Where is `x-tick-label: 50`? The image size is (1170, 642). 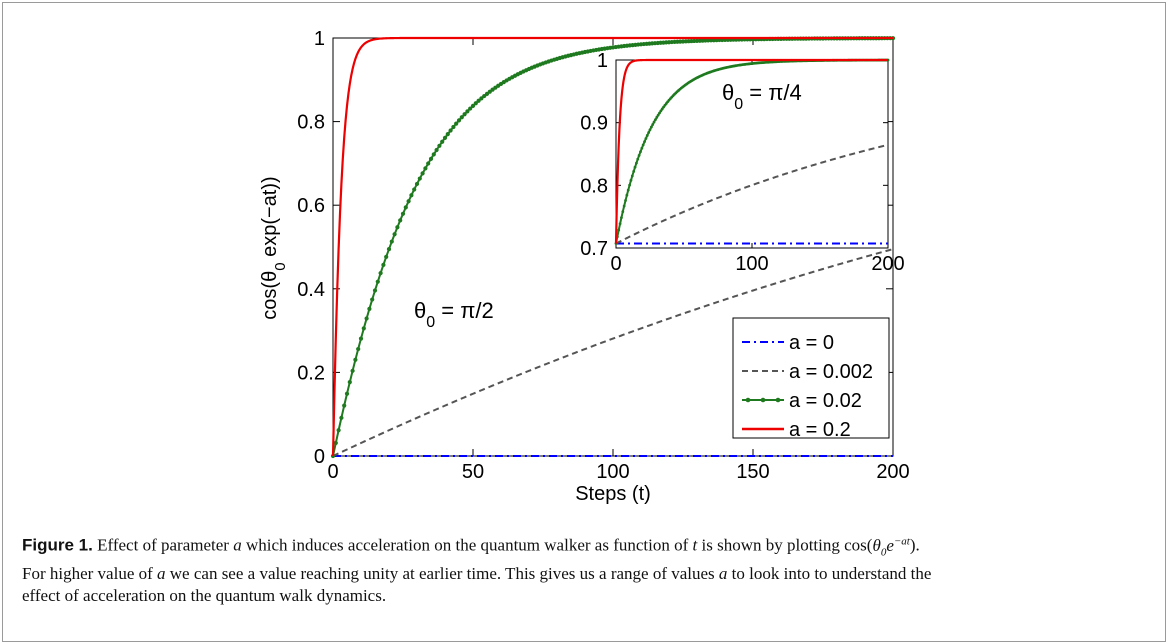
x-tick-label: 50 is located at coordinates (473, 472).